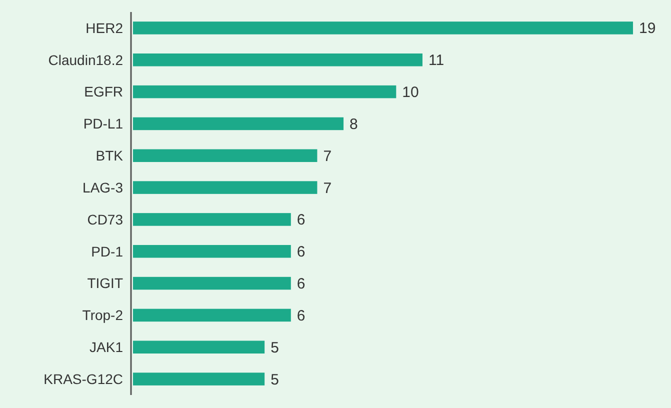 The image size is (671, 408). Describe the element at coordinates (105, 219) in the screenshot. I see `y-tick-label: CD73` at that location.